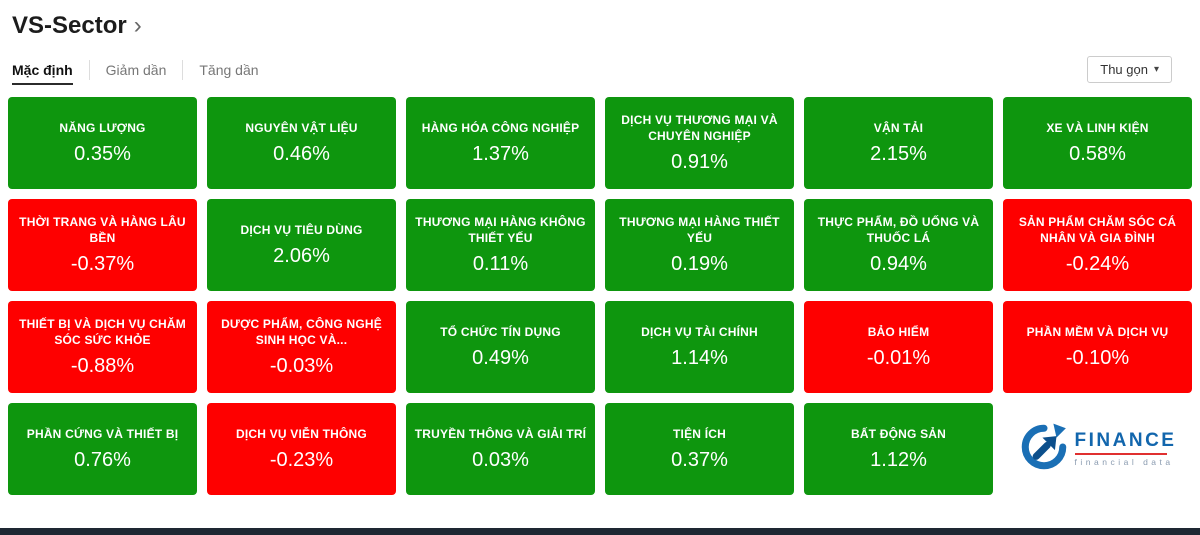 Image resolution: width=1200 pixels, height=535 pixels. I want to click on sector-name: DỊCH VỤ VIỄN THÔNG, so click(301, 433).